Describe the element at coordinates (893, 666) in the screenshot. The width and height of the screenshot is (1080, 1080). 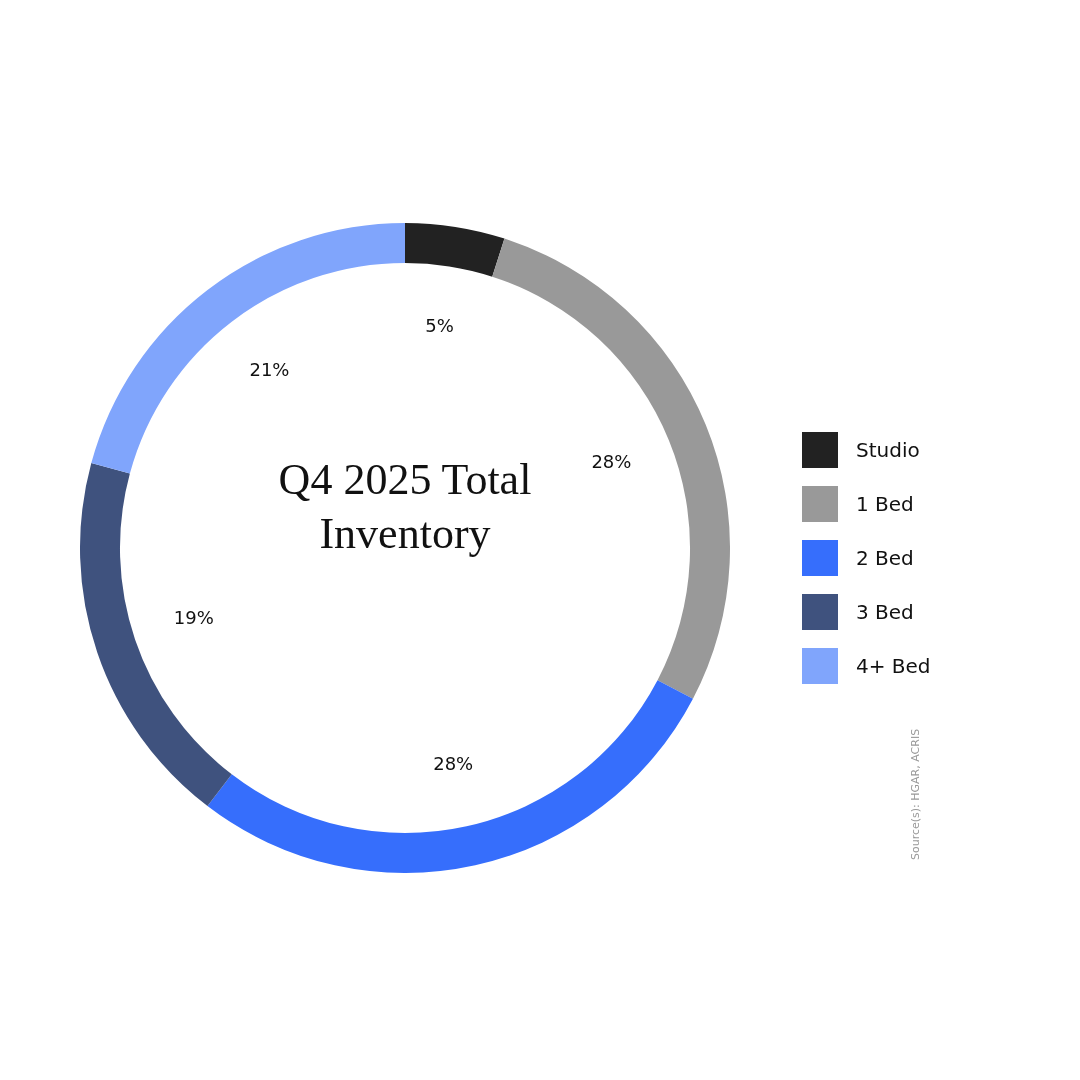
I see `legend-label: 4+ Bed` at that location.